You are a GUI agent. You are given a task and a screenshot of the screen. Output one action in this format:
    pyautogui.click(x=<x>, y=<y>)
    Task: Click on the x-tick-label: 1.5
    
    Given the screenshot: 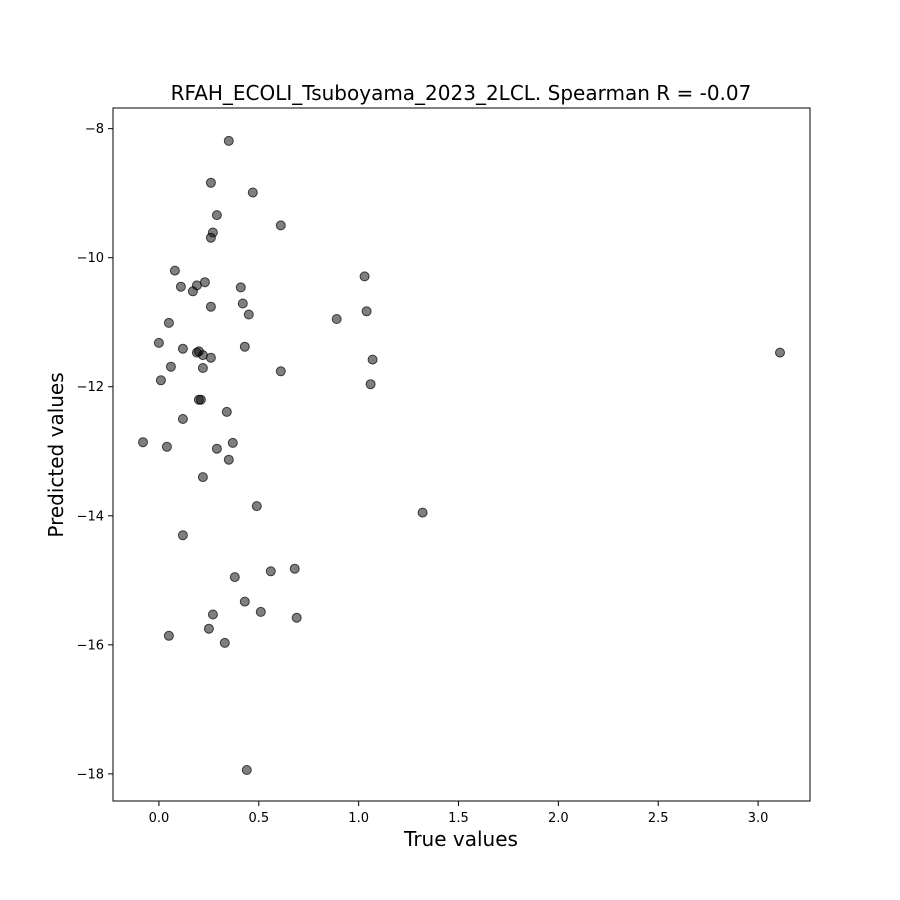 What is the action you would take?
    pyautogui.click(x=458, y=818)
    